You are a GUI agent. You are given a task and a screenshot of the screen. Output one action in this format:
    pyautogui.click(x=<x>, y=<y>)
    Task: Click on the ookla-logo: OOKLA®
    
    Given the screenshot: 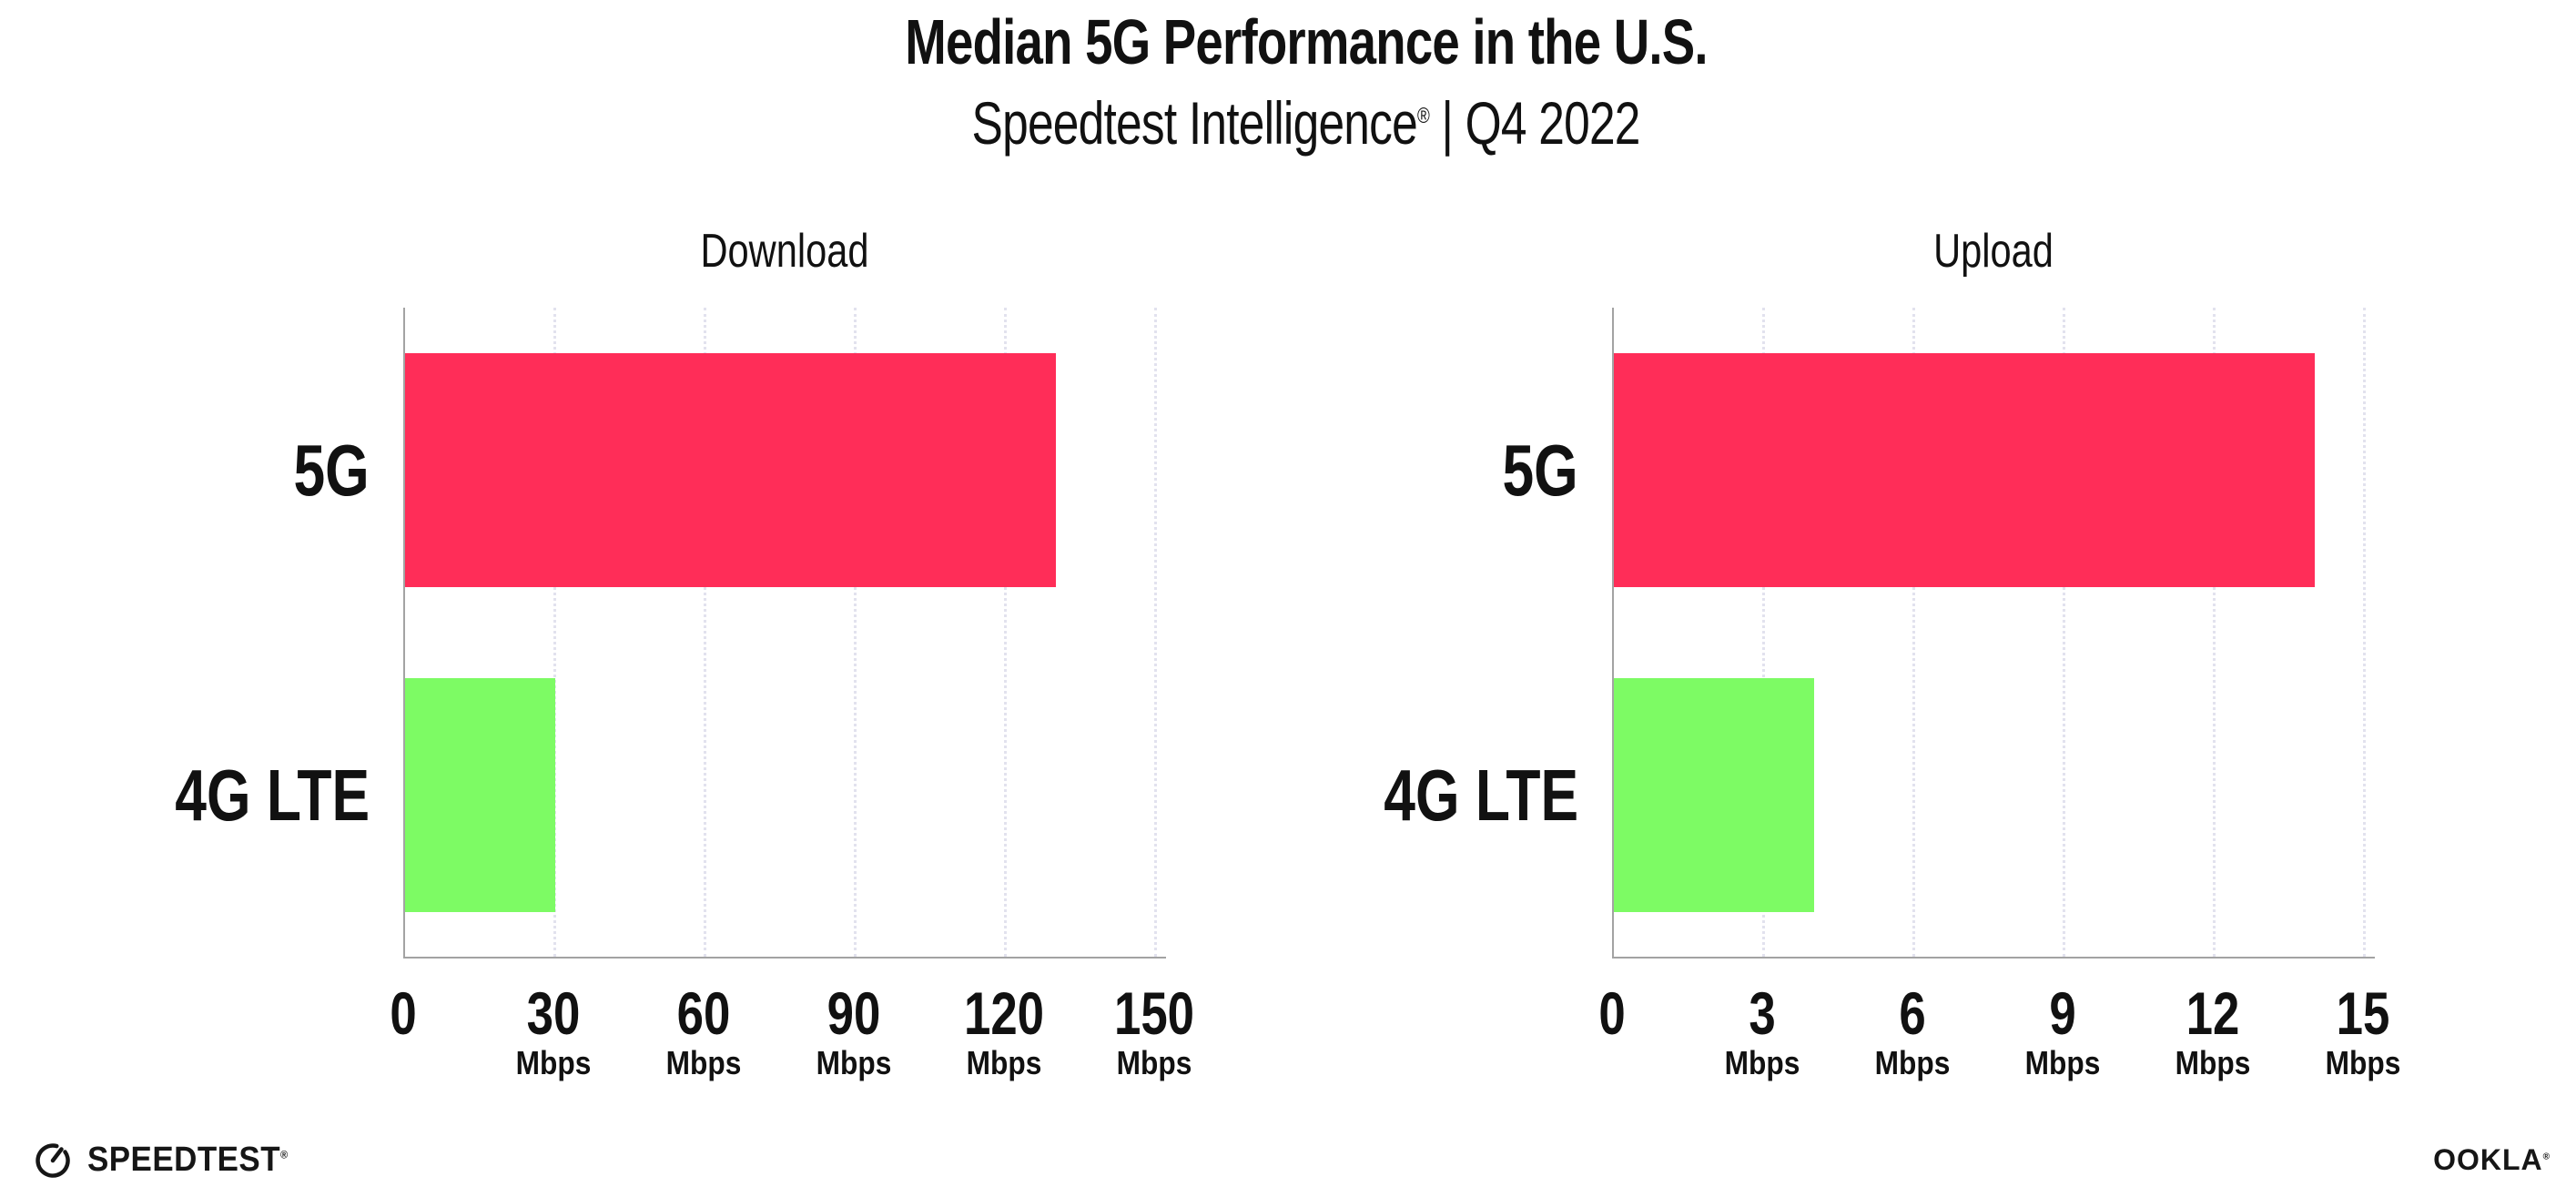 What is the action you would take?
    pyautogui.click(x=2492, y=1160)
    